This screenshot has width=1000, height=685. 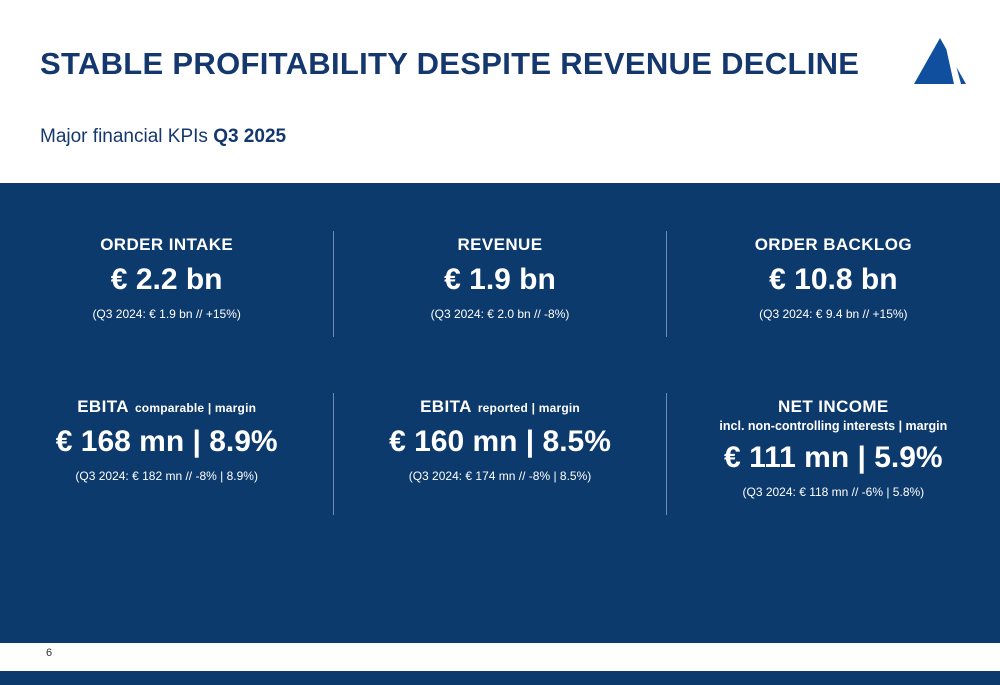 What do you see at coordinates (167, 244) in the screenshot?
I see `kpi-label: ORDER INTAKE` at bounding box center [167, 244].